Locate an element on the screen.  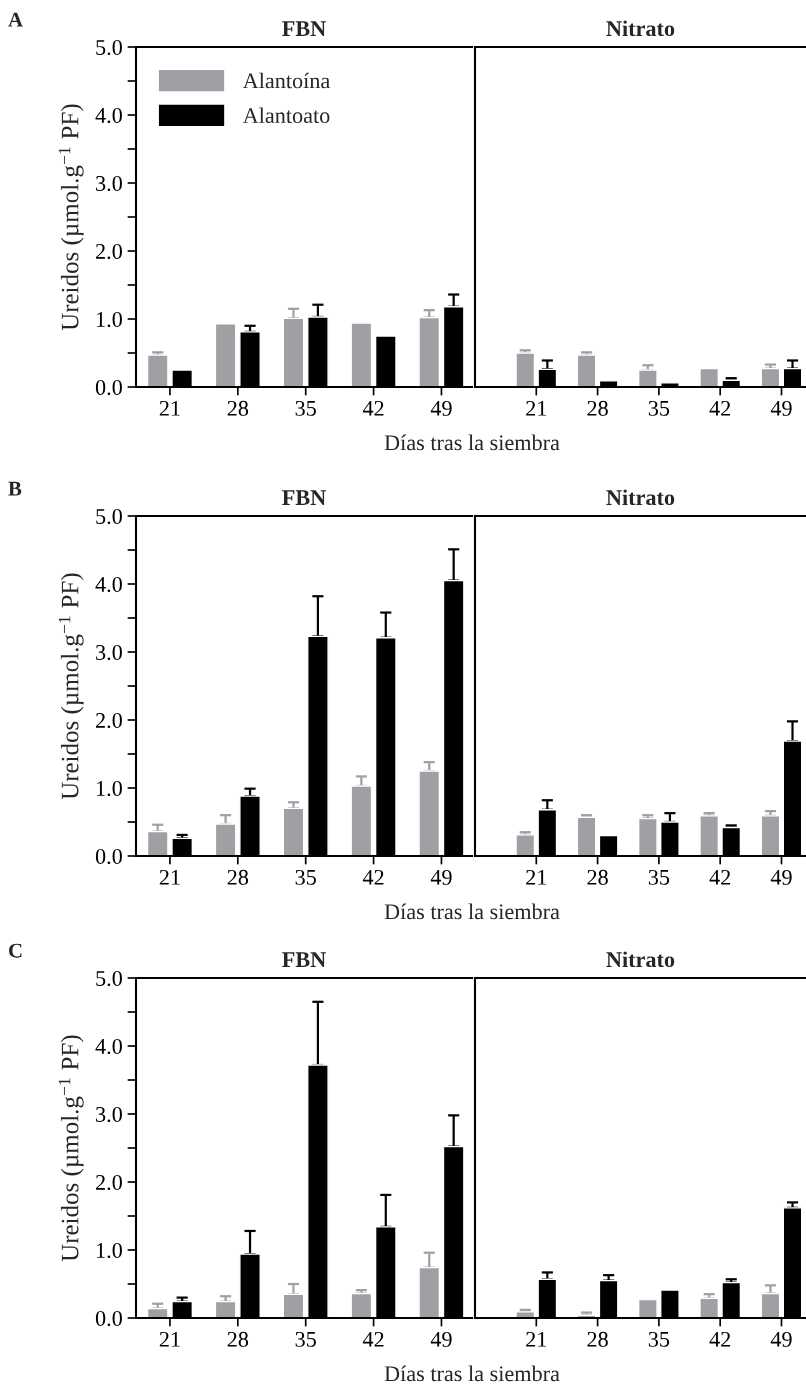
text: C is located at coordinates (15, 950).